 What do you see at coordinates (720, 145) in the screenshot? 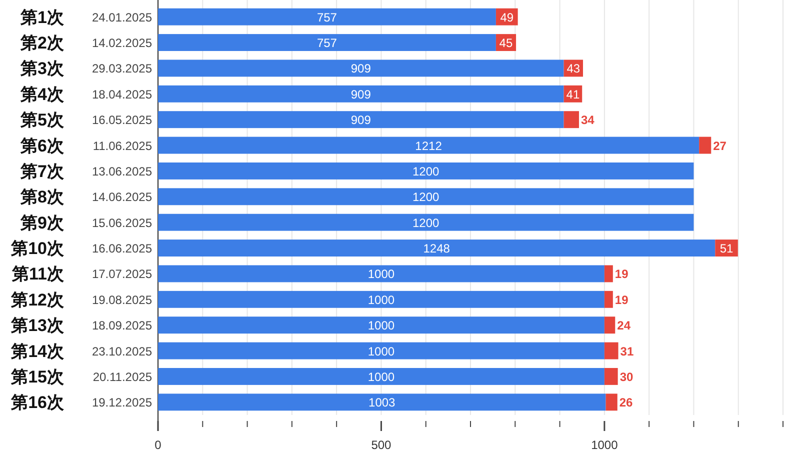
I see `data-label: 27` at bounding box center [720, 145].